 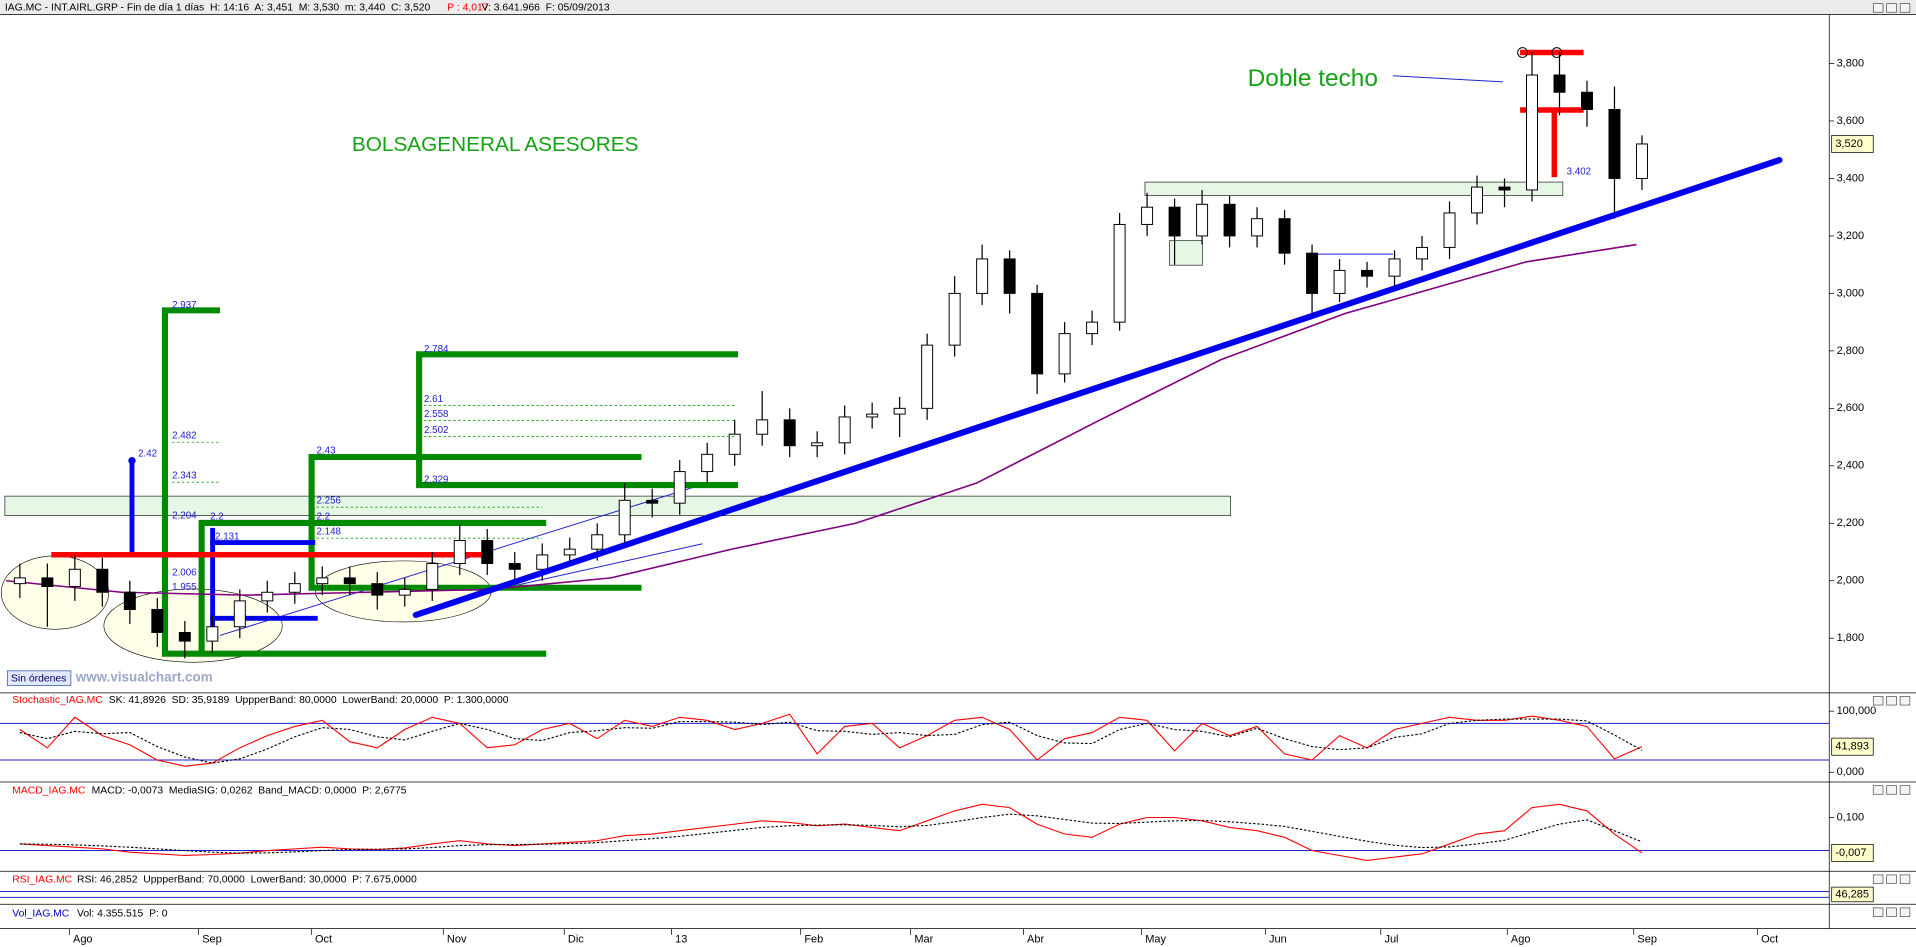 I want to click on level-label: 2.61, so click(x=433, y=399).